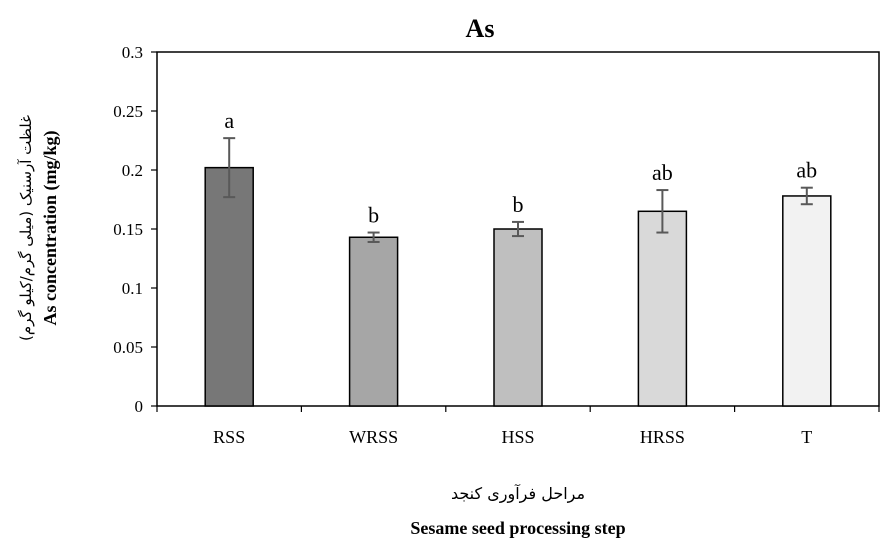 The height and width of the screenshot is (542, 885). What do you see at coordinates (50, 228) in the screenshot?
I see `y-axis-label: As concentration (mg/kg)` at bounding box center [50, 228].